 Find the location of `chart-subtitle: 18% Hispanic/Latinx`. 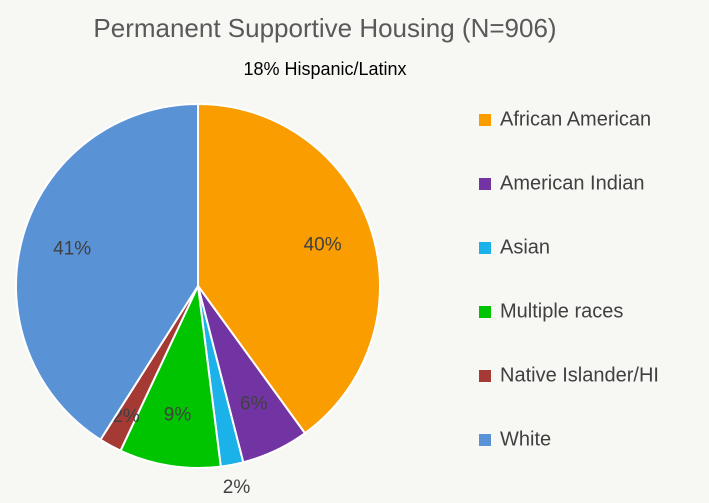

chart-subtitle: 18% Hispanic/Latinx is located at coordinates (324, 69).